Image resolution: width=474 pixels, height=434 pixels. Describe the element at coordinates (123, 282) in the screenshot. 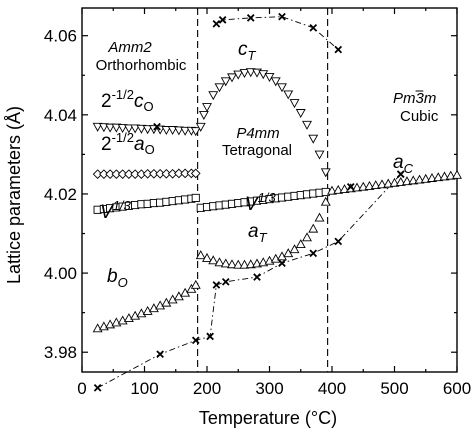

I see `label-b-o-part: O` at that location.